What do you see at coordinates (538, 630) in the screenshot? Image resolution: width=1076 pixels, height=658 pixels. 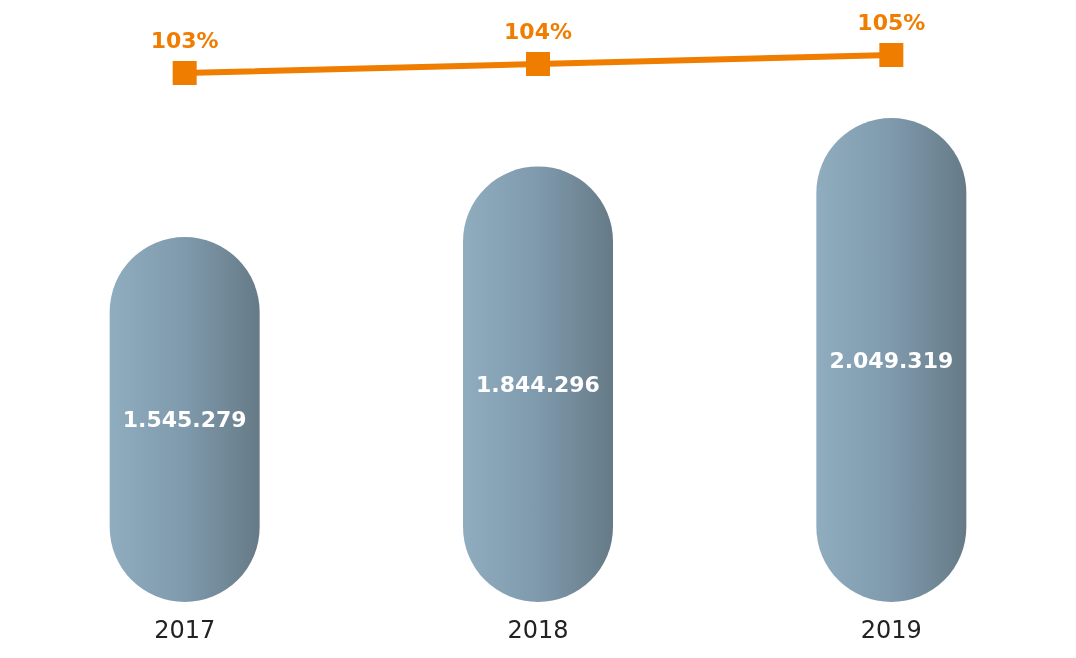 I see `x-tick-label: 2018` at bounding box center [538, 630].